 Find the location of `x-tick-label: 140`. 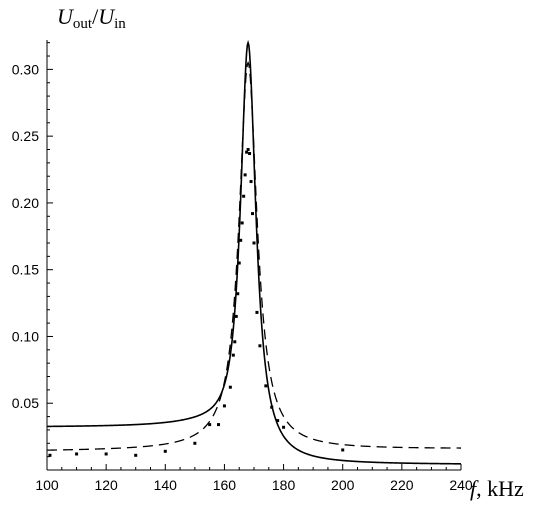

x-tick-label: 140 is located at coordinates (166, 485).